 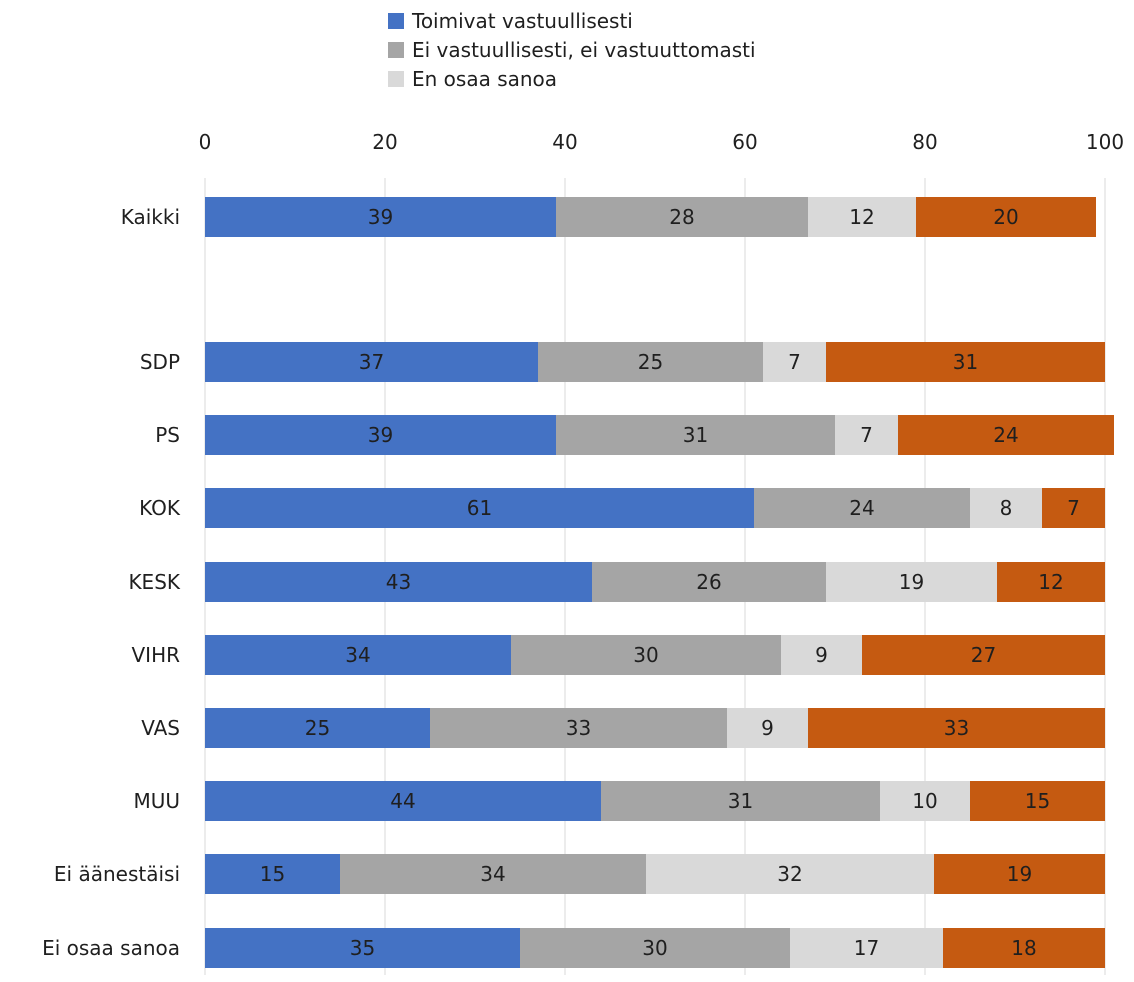 I want to click on data-label: 44, so click(x=402, y=801).